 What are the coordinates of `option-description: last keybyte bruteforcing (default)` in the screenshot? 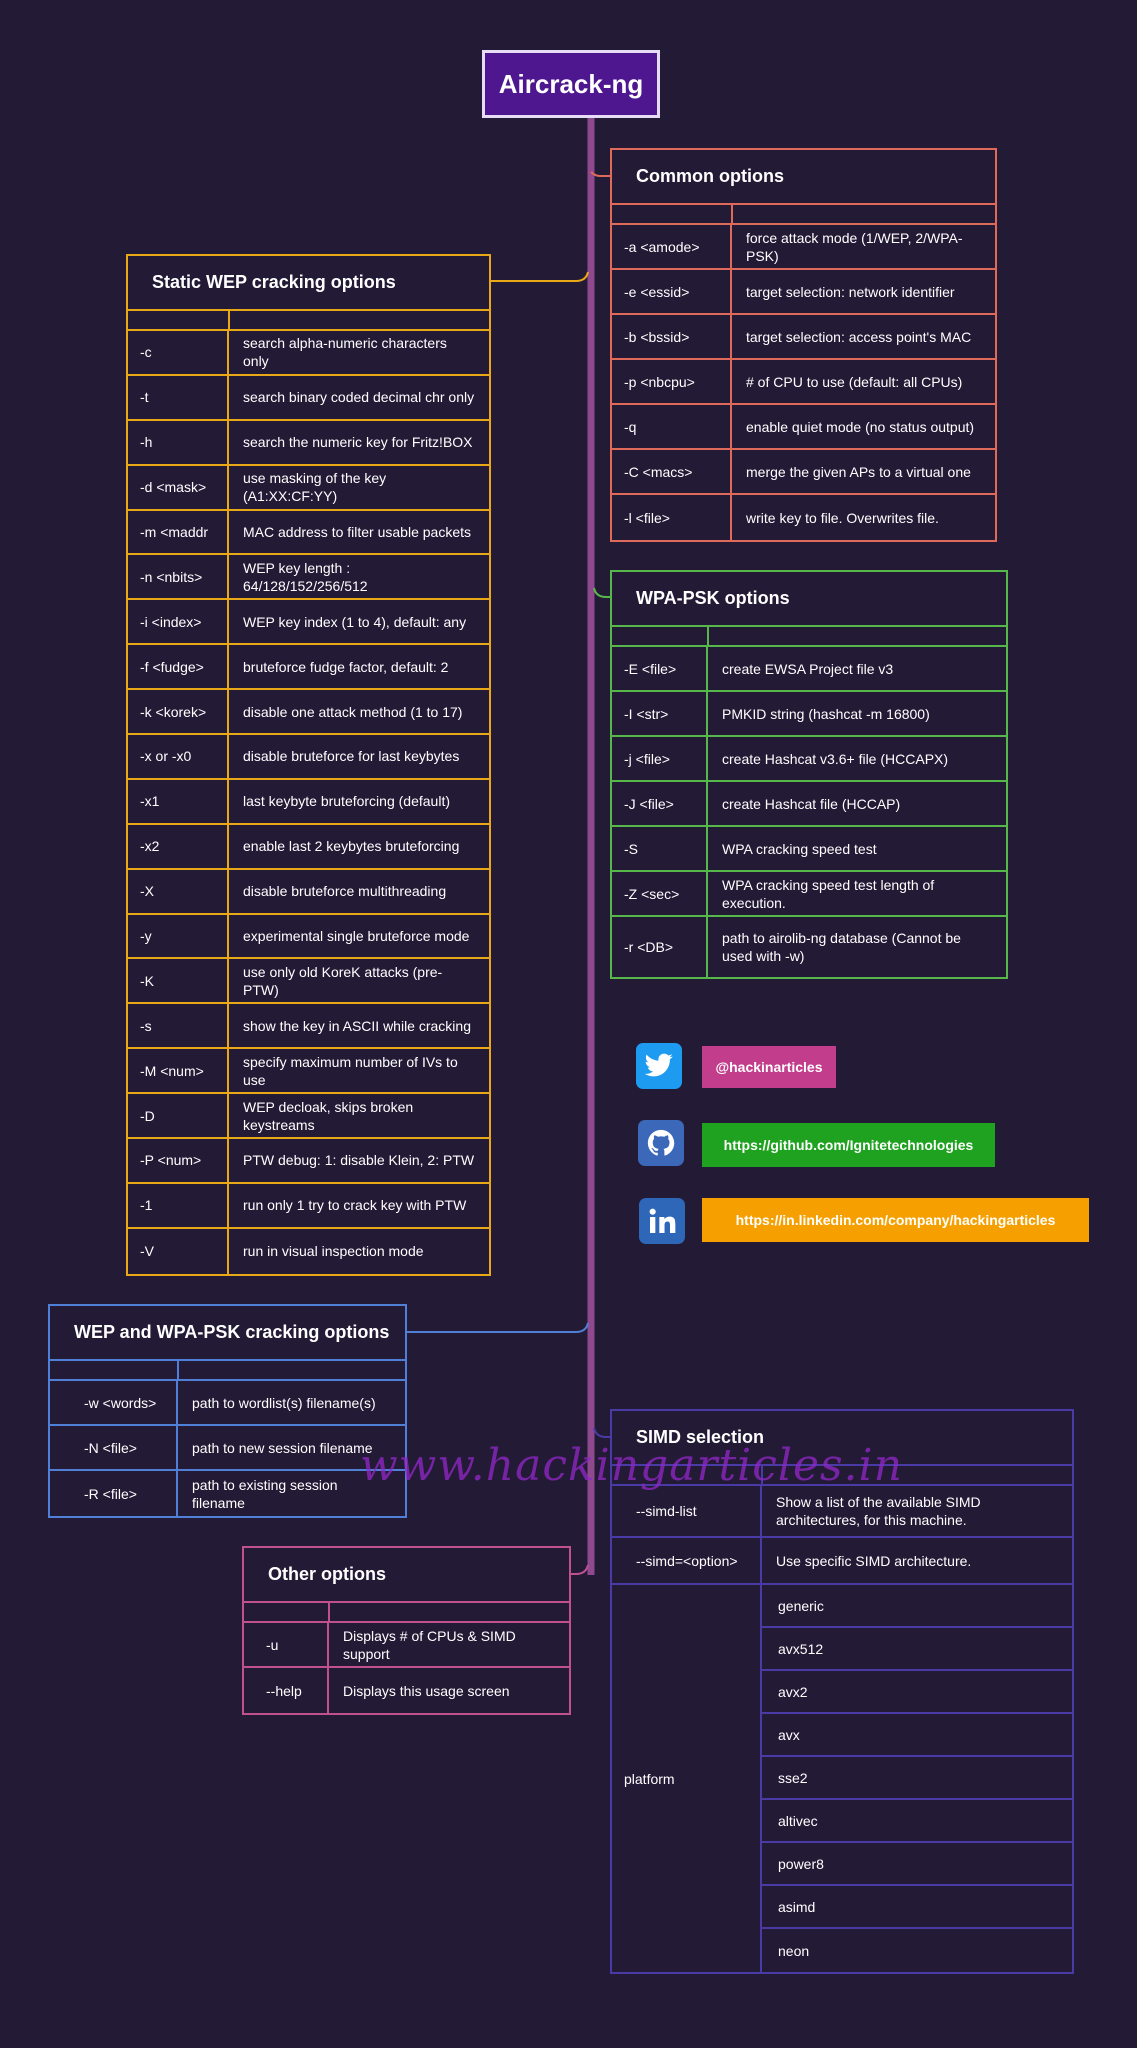 It's located at (346, 801).